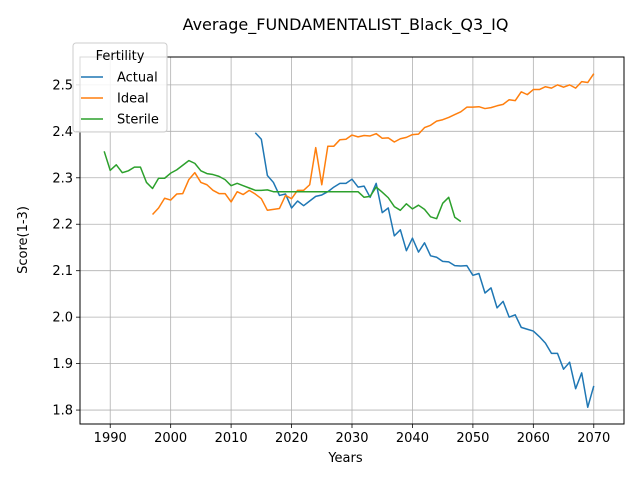 The image size is (640, 480). What do you see at coordinates (133, 99) in the screenshot?
I see `legend-label-ideal: Ideal` at bounding box center [133, 99].